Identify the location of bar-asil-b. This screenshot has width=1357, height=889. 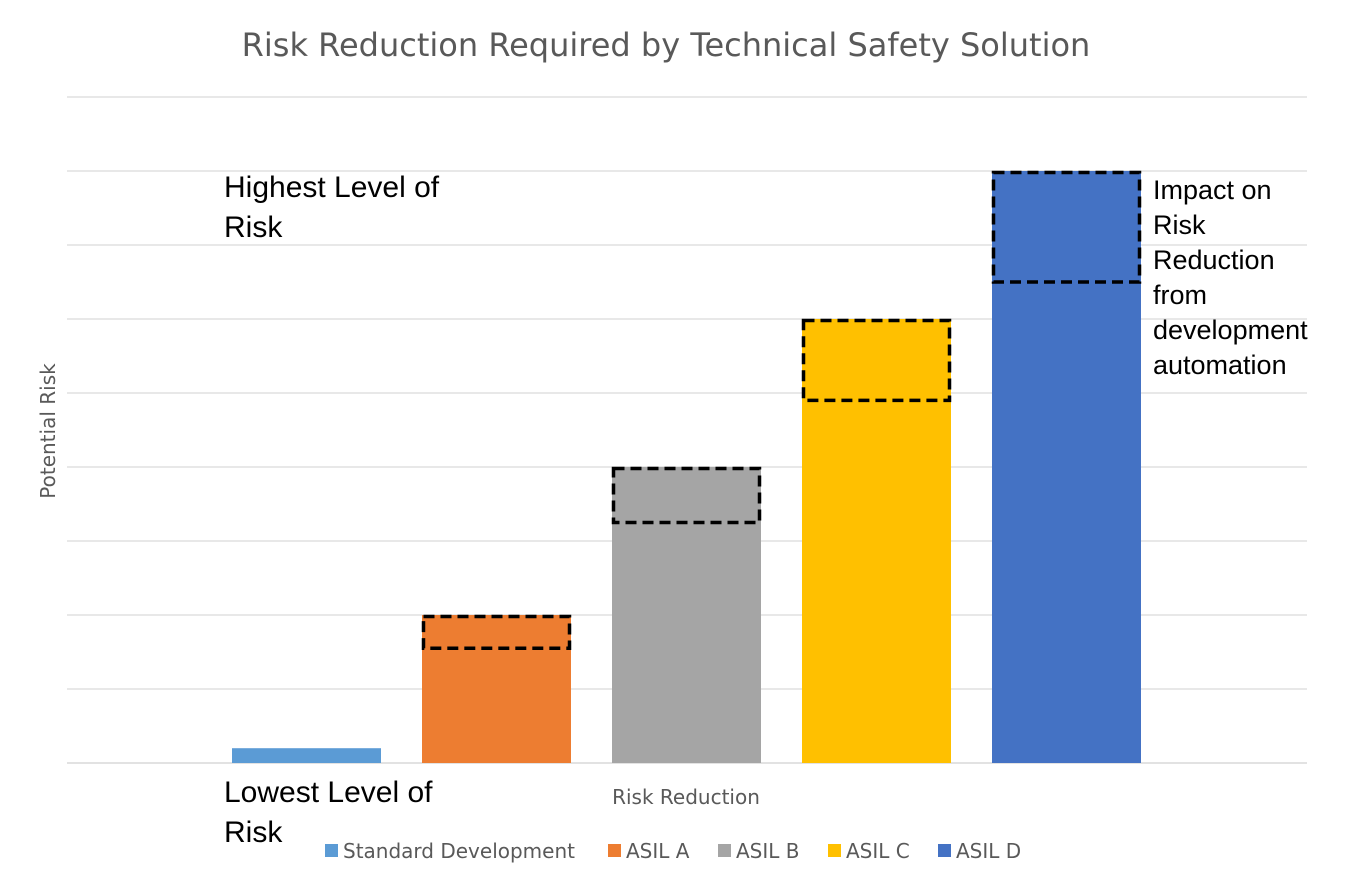
(686, 615).